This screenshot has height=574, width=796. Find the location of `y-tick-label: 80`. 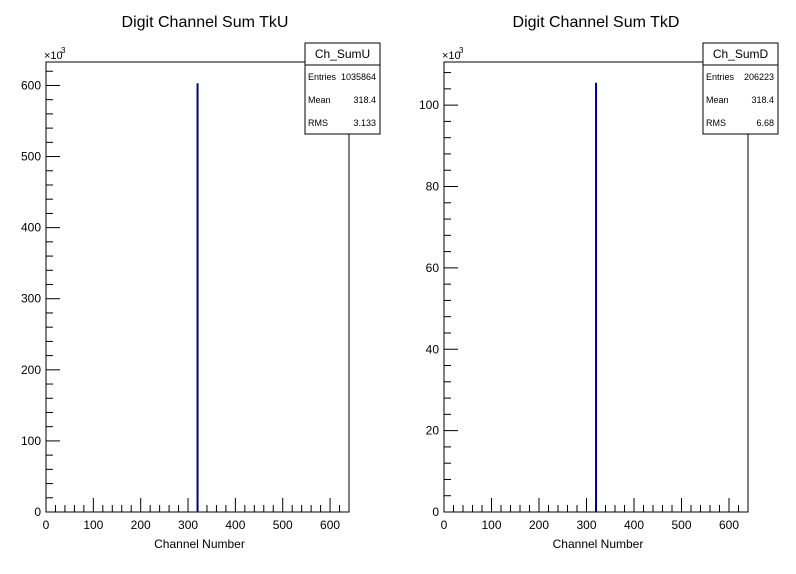

y-tick-label: 80 is located at coordinates (433, 187).